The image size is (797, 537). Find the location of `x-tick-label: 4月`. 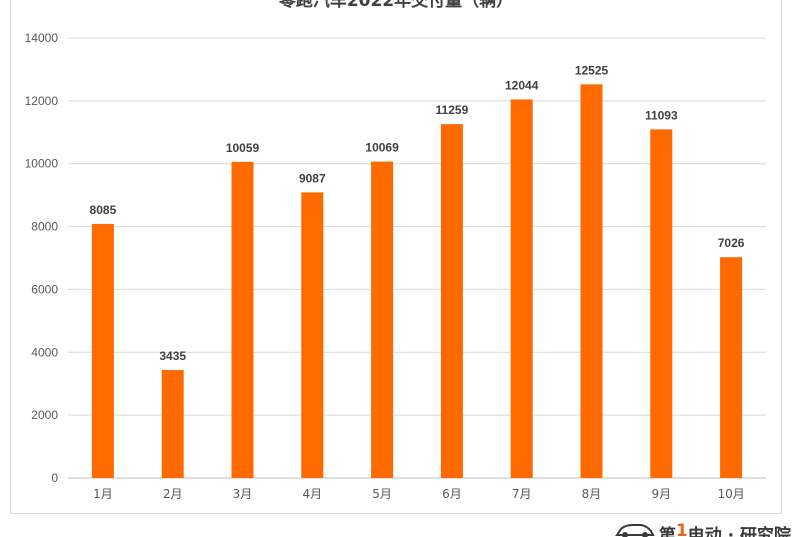

x-tick-label: 4月 is located at coordinates (312, 494).